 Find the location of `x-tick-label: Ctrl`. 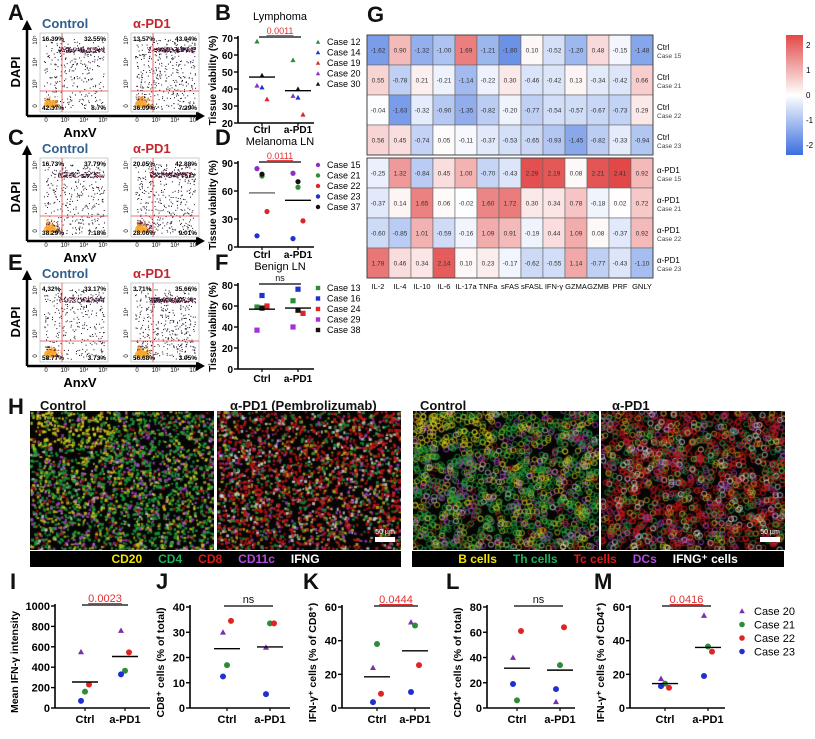

x-tick-label: Ctrl is located at coordinates (261, 255).